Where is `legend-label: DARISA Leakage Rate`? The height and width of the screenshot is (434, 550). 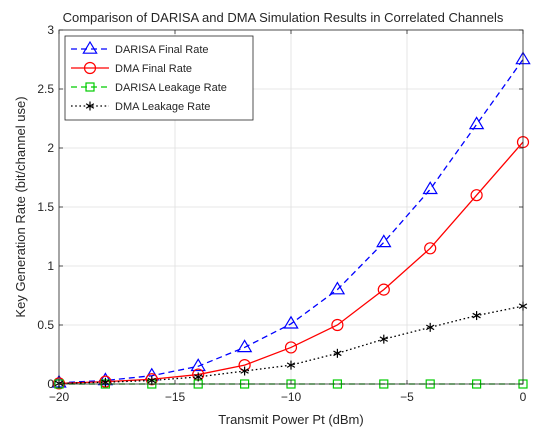 legend-label: DARISA Leakage Rate is located at coordinates (171, 88).